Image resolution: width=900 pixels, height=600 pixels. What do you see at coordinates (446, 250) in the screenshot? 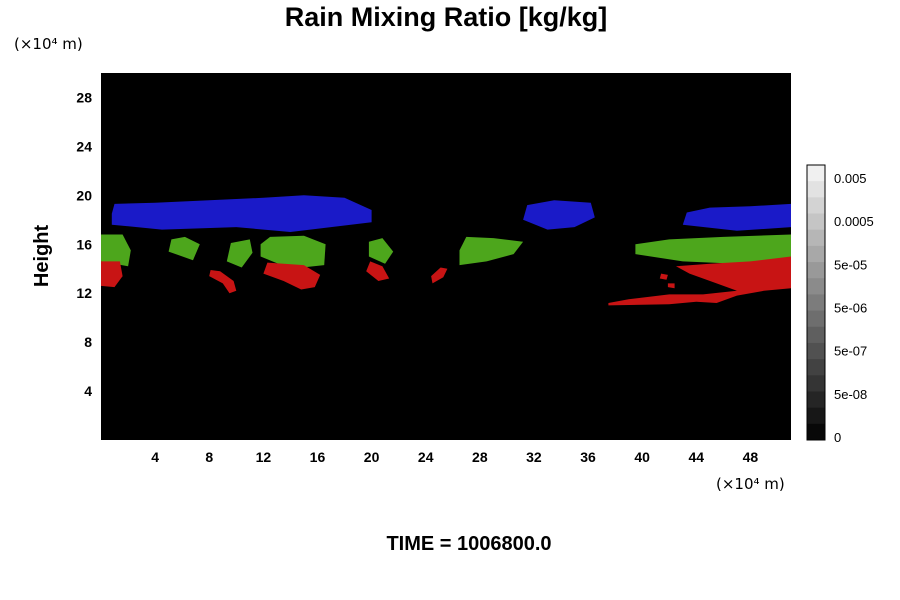
I see `field-regions` at bounding box center [446, 250].